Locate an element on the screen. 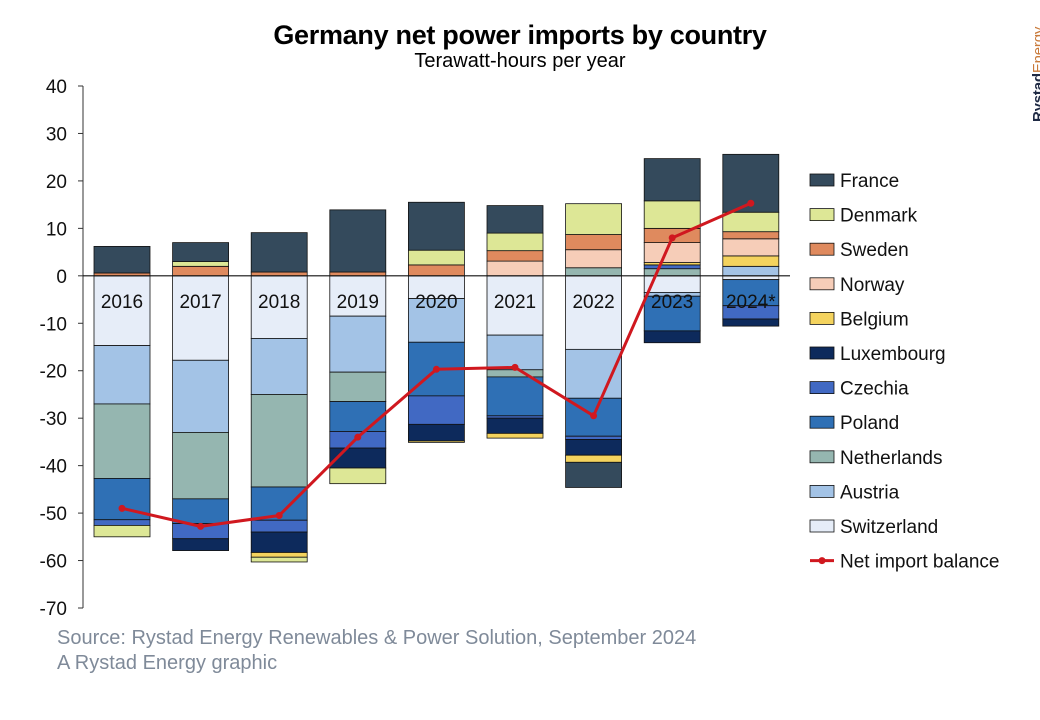 The image size is (1040, 720). category-label-2022: 2022 is located at coordinates (593, 302).